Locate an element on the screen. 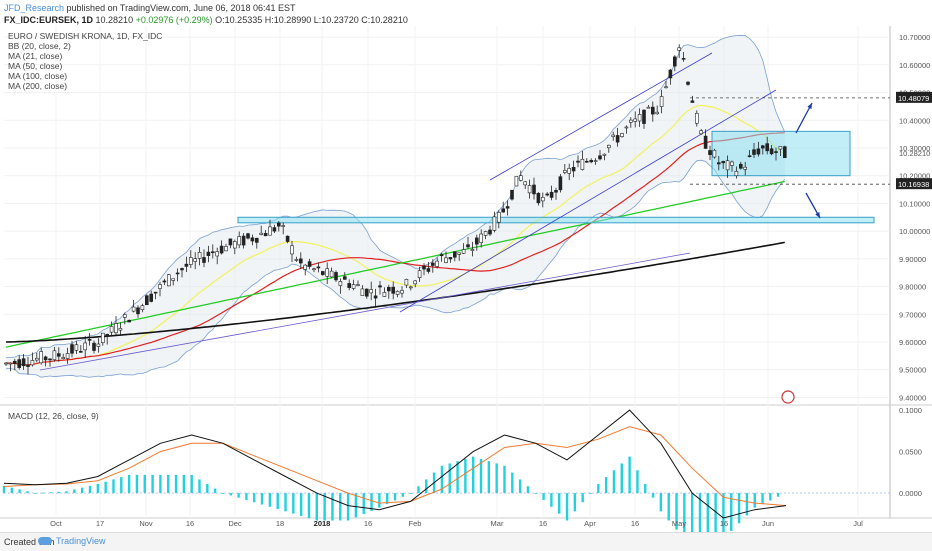  macd-y-tick-2: 0.0000 is located at coordinates (910, 493).